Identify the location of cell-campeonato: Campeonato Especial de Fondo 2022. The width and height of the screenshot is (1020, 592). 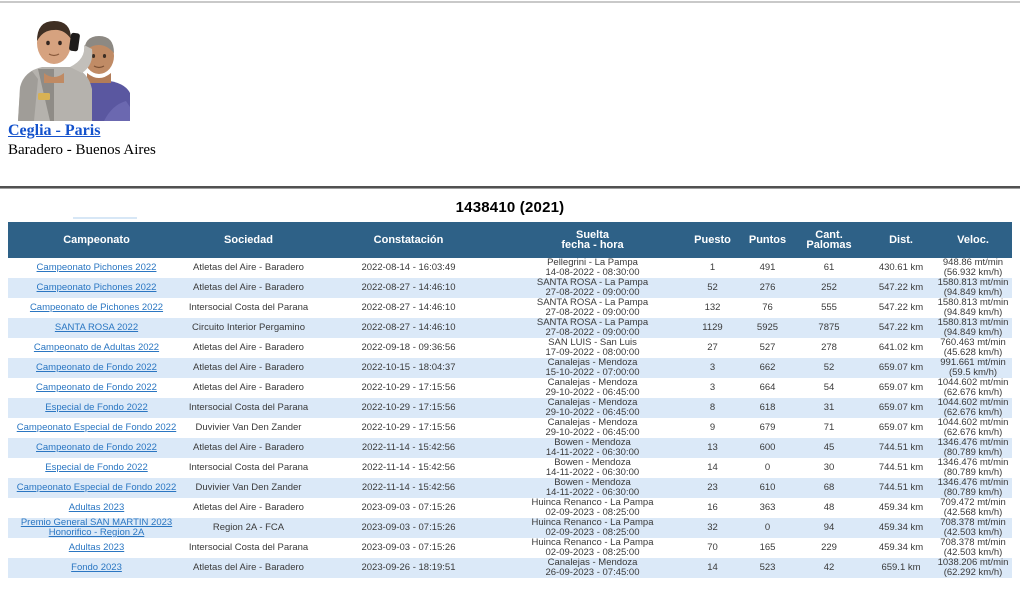
(96, 488).